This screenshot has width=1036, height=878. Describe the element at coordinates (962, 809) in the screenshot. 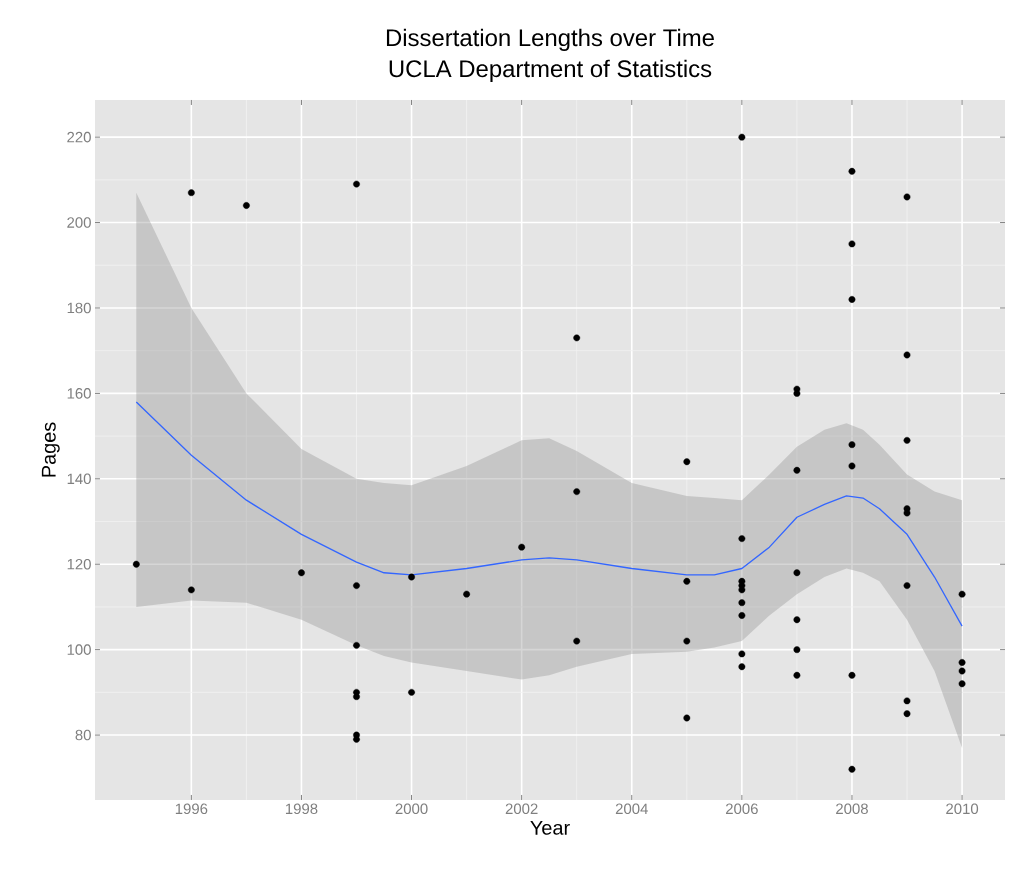

I see `x-tick-label: 2010` at that location.